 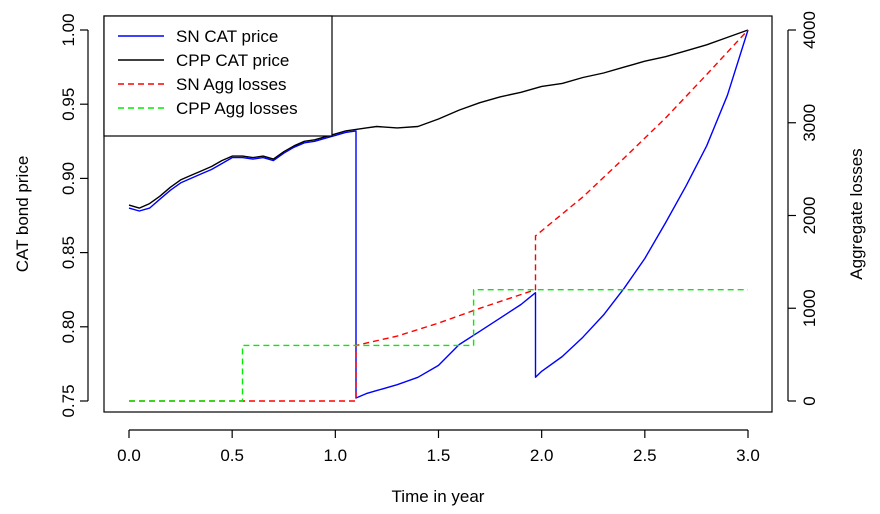 What do you see at coordinates (232, 60) in the screenshot?
I see `legend-label: CPP CAT price` at bounding box center [232, 60].